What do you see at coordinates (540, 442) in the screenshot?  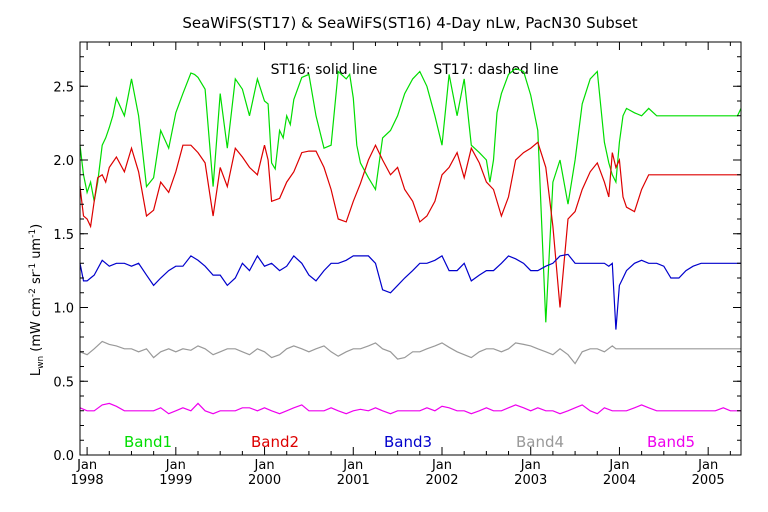 I see `legend-band4: Band4` at bounding box center [540, 442].